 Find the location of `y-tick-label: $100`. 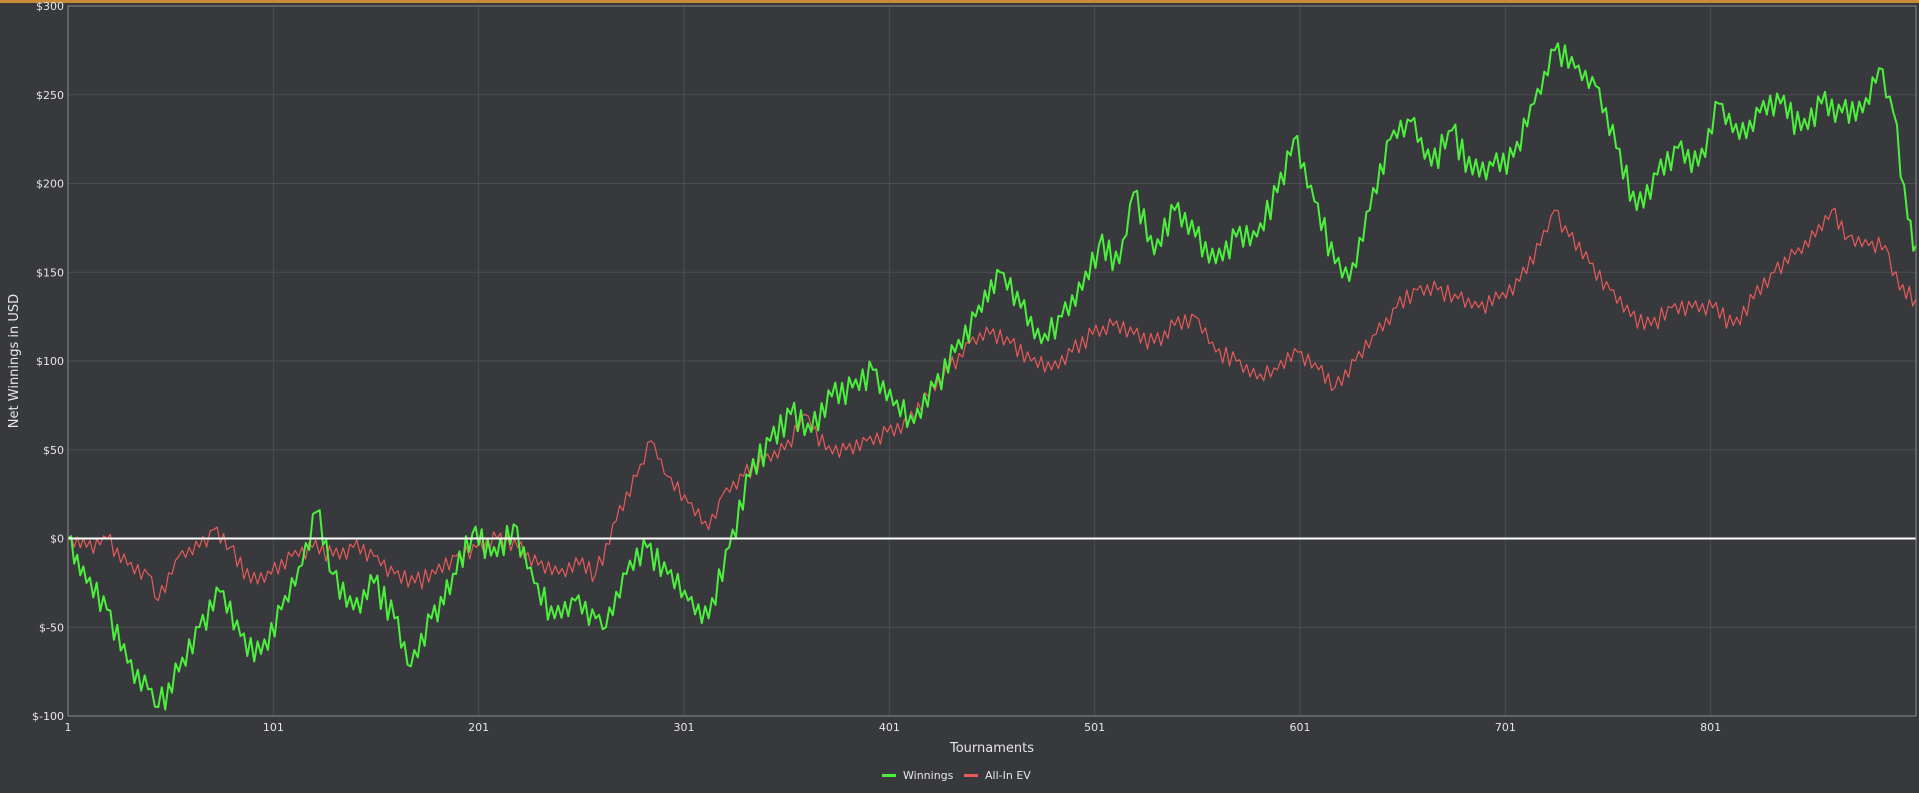

y-tick-label: $100 is located at coordinates (50, 361).